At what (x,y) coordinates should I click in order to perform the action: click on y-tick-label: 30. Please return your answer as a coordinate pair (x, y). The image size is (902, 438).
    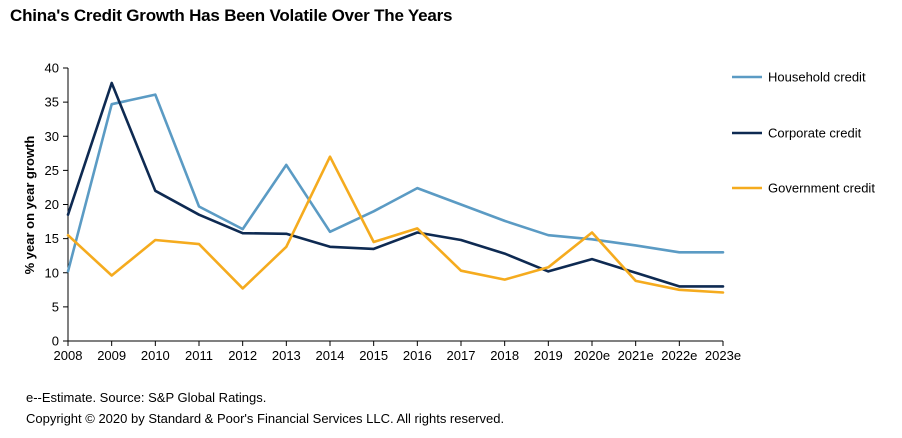
    Looking at the image, I should click on (52, 136).